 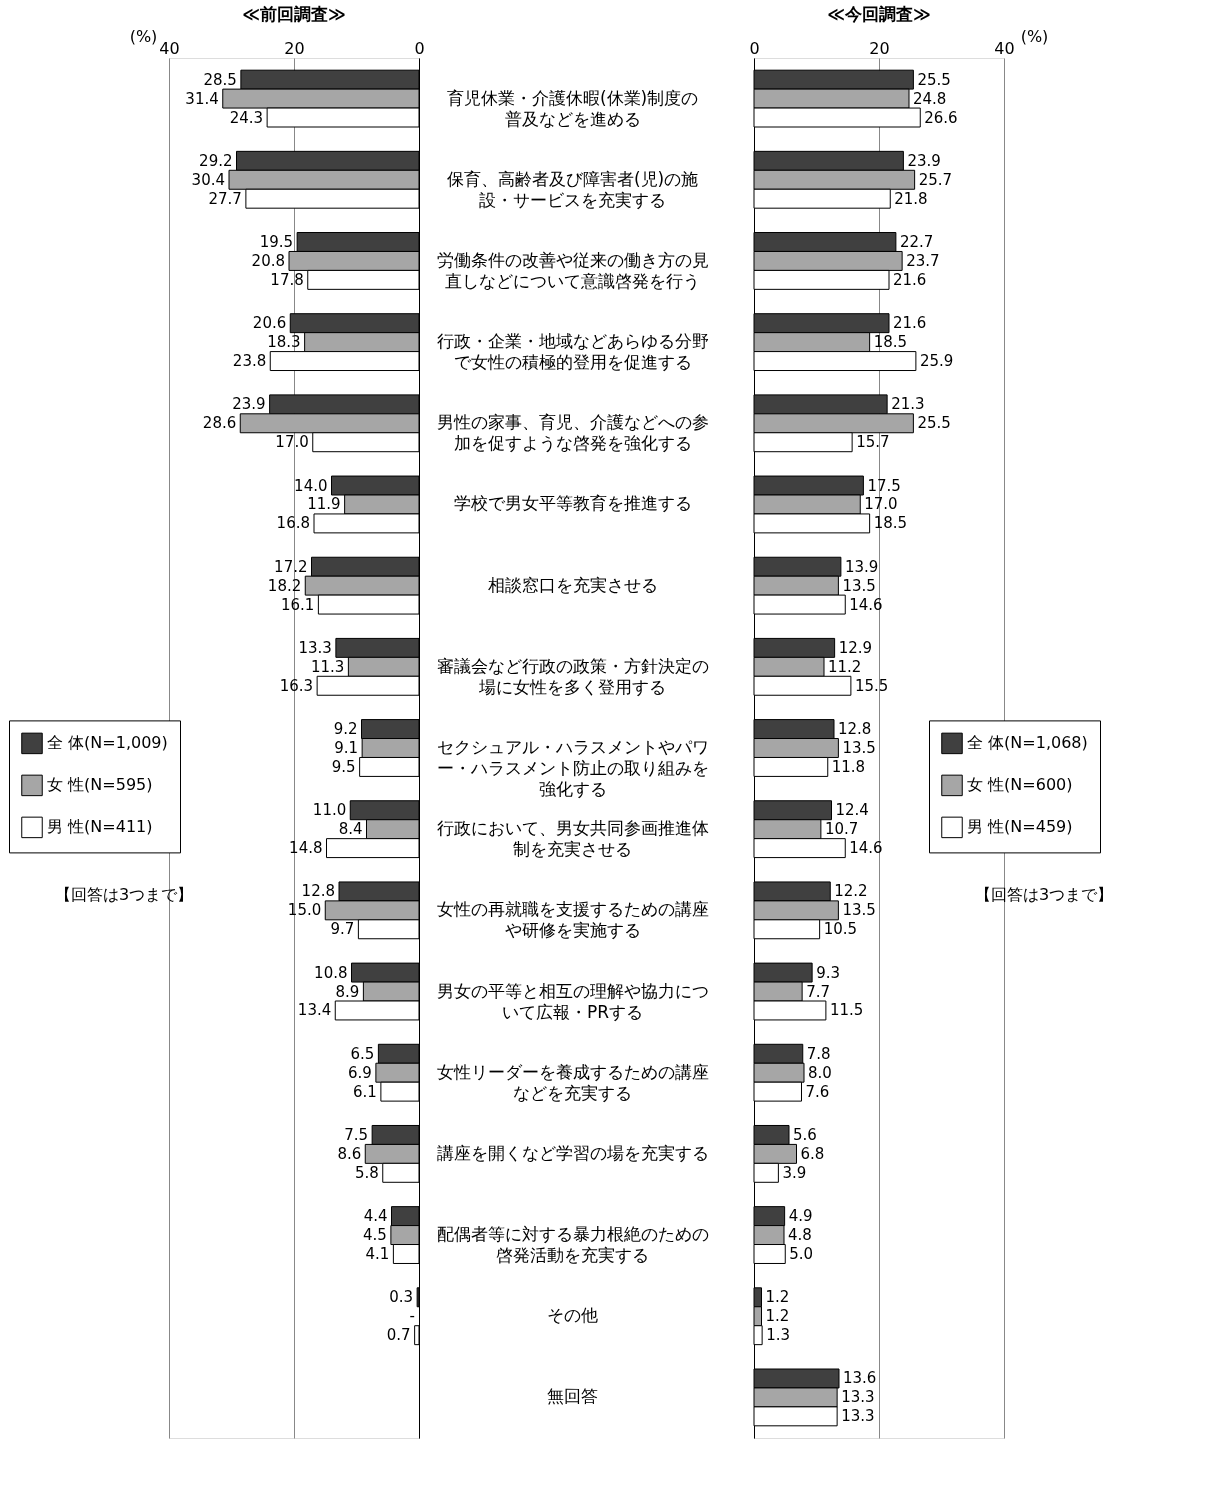 What do you see at coordinates (296, 685) in the screenshot?
I see `data-label: 16.3` at bounding box center [296, 685].